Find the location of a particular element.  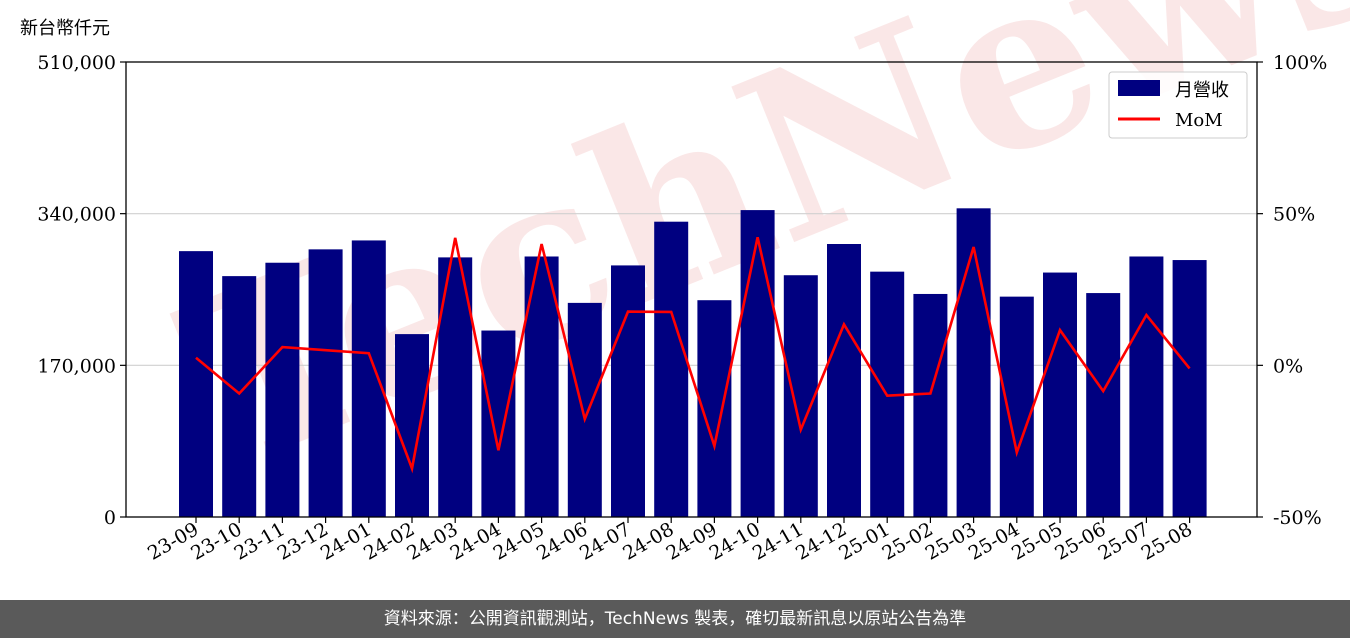

legend-bar-swatch is located at coordinates (1139, 88).